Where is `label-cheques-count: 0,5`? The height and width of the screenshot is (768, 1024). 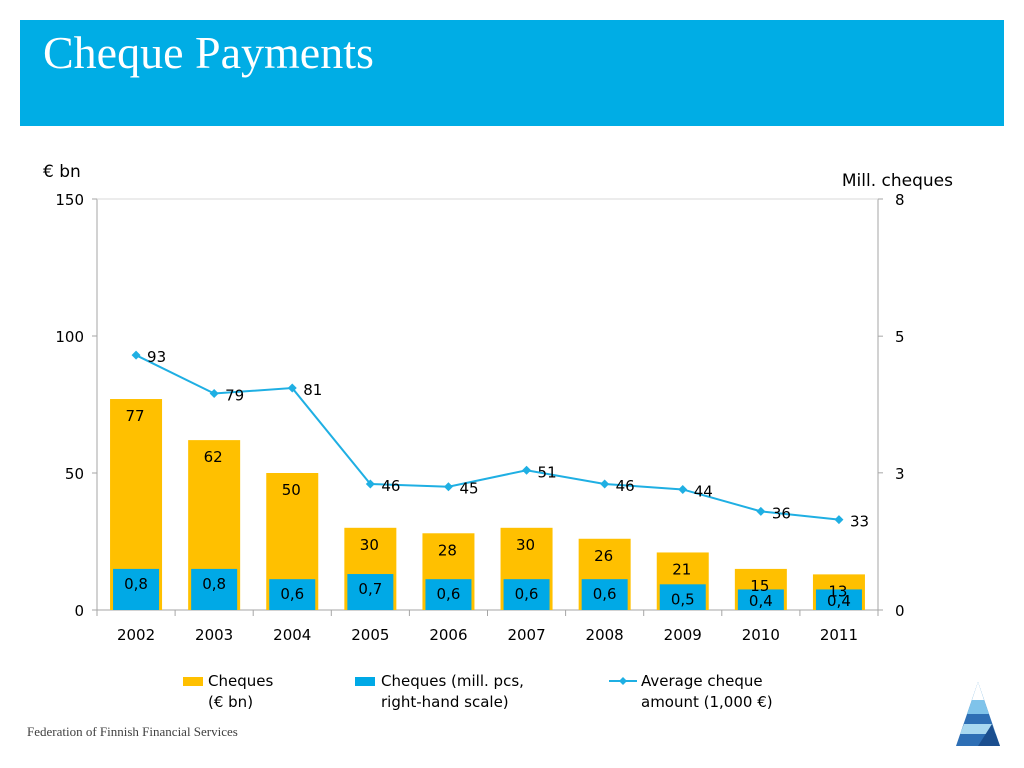
label-cheques-count: 0,5 is located at coordinates (683, 599).